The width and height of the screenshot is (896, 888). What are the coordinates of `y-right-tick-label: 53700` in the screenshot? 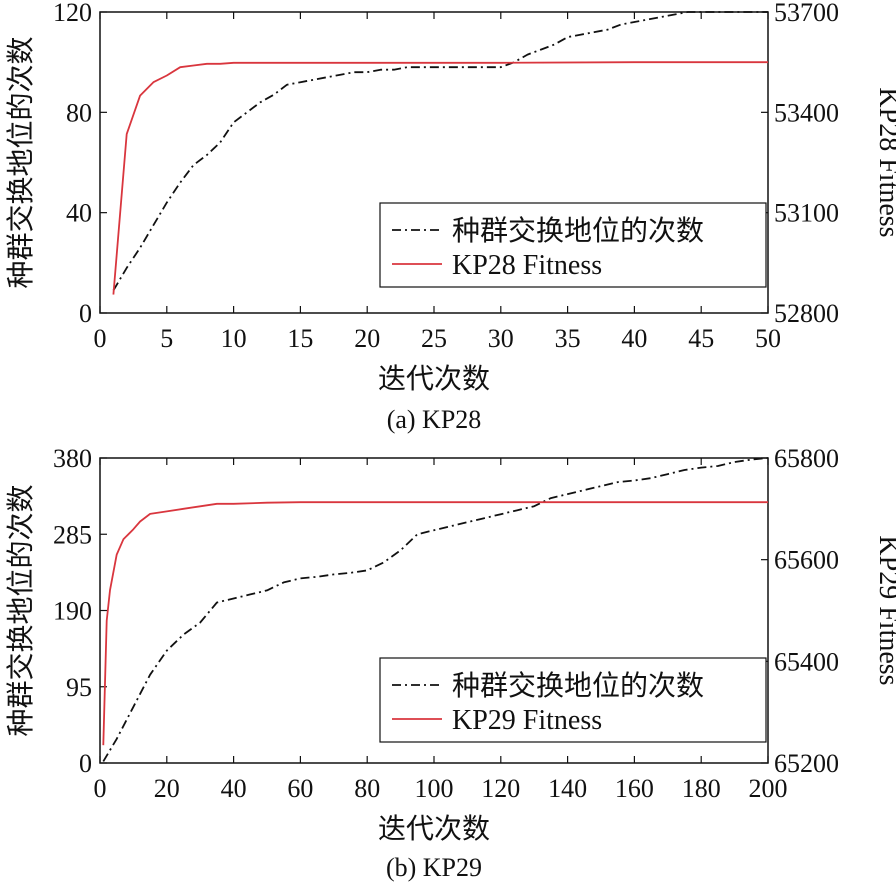 It's located at (806, 13).